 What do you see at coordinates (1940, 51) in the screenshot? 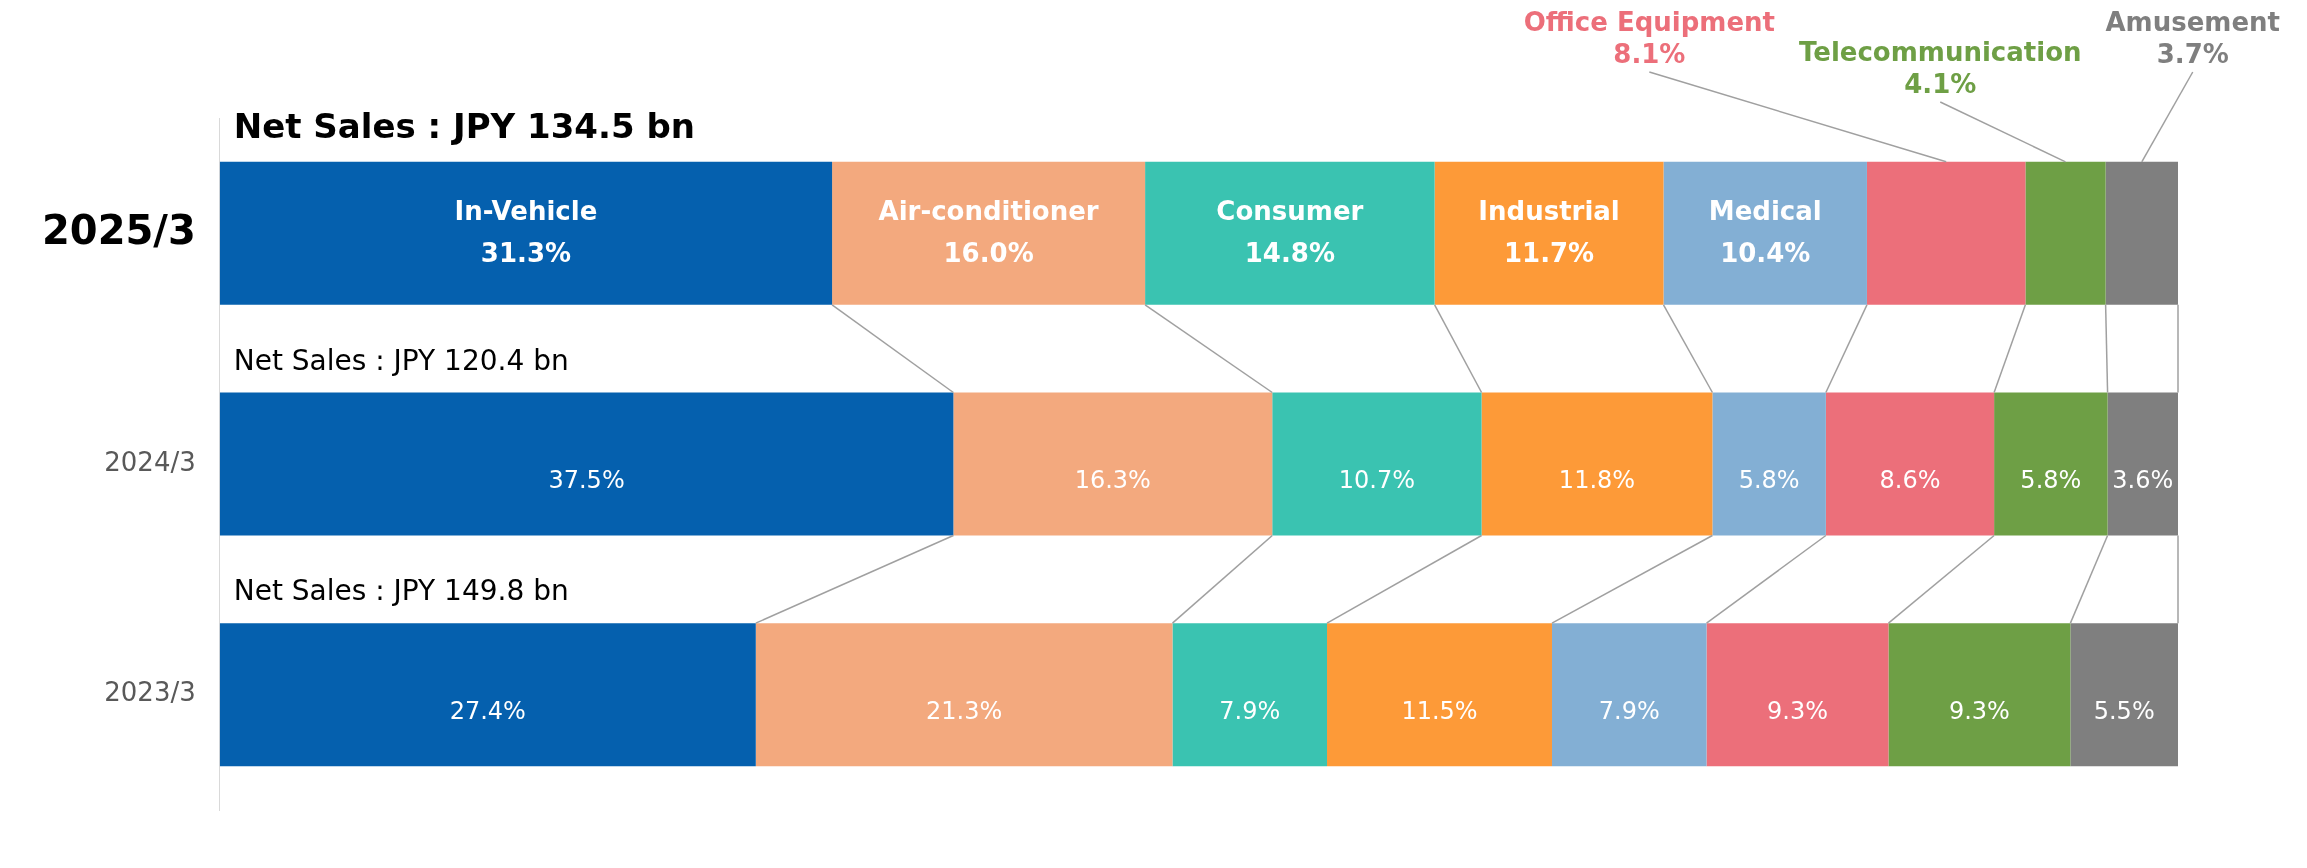
I see `text: Telecommunication` at bounding box center [1940, 51].